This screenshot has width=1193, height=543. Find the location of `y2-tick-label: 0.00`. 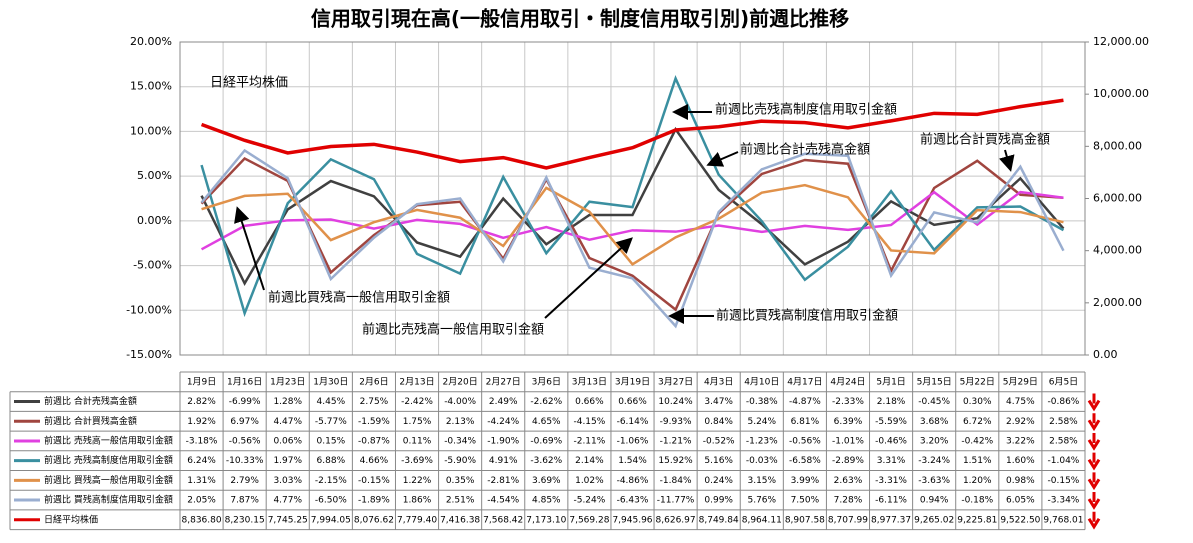

y2-tick-label: 0.00 is located at coordinates (1105, 354).